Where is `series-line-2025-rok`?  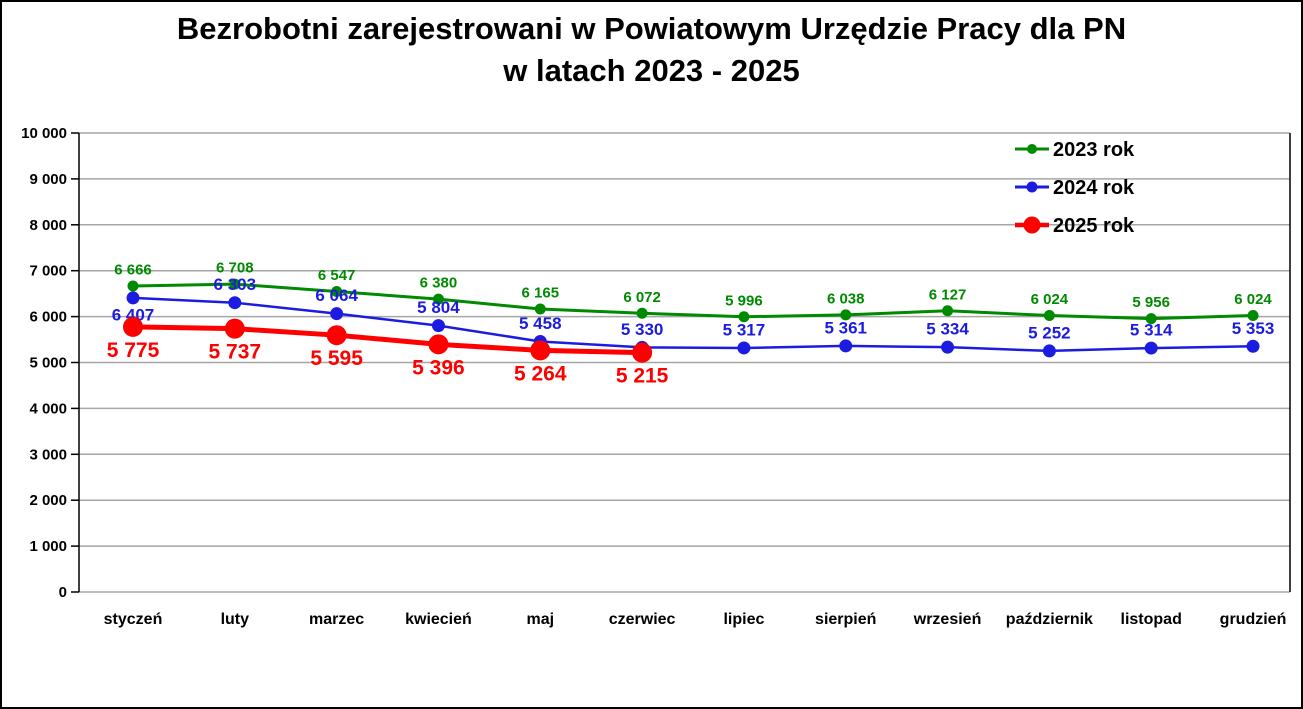
series-line-2025-rok is located at coordinates (387, 340).